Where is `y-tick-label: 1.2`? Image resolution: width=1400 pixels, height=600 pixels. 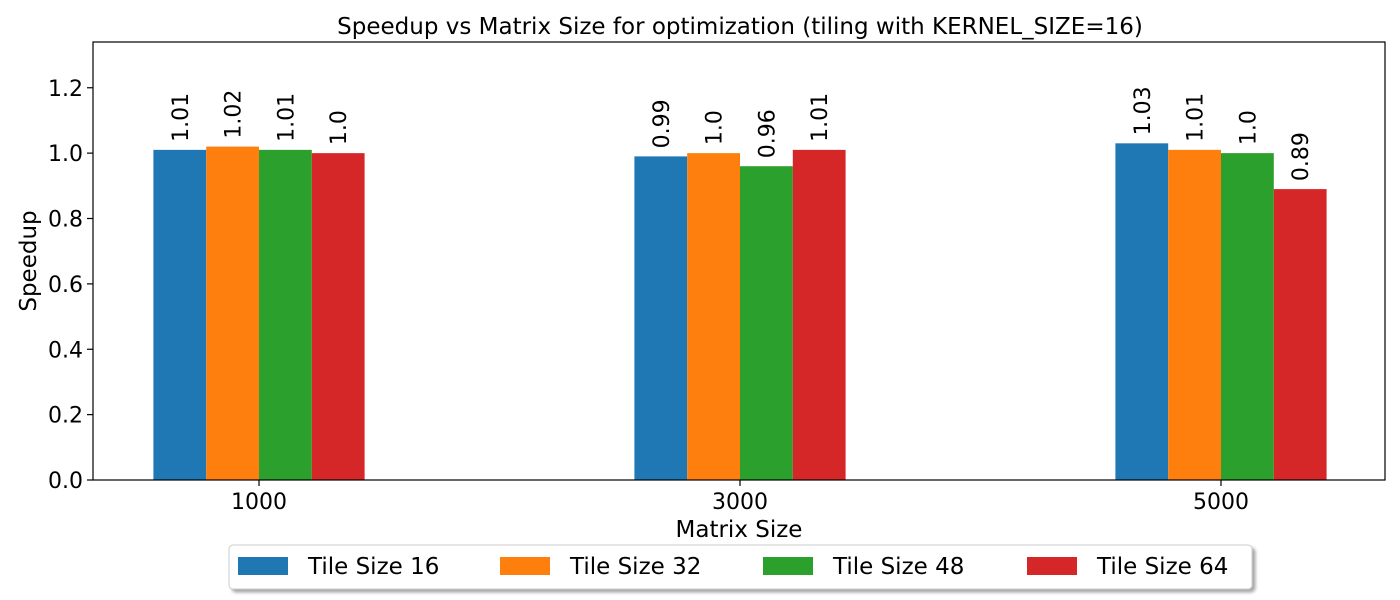
y-tick-label: 1.2 is located at coordinates (65, 89).